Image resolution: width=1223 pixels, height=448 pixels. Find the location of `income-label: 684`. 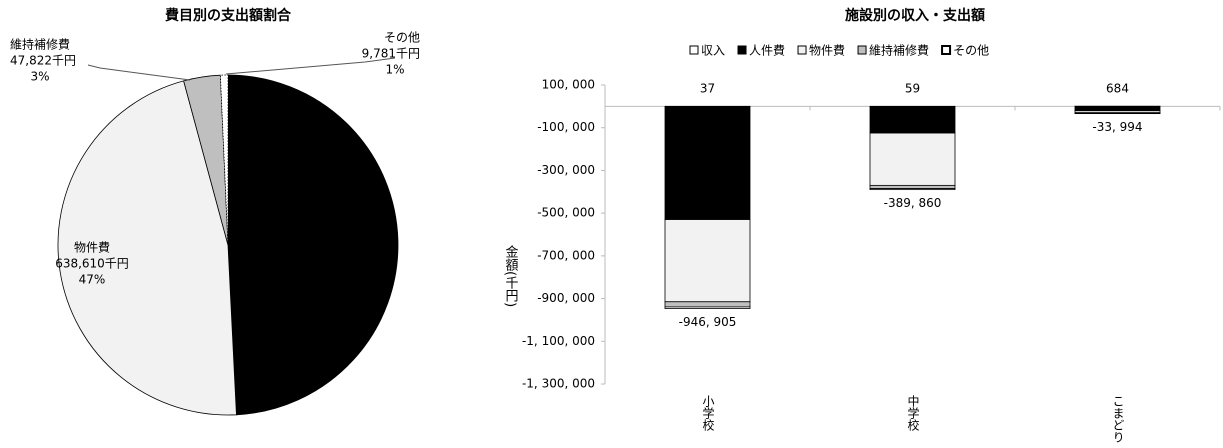

income-label: 684 is located at coordinates (1117, 89).